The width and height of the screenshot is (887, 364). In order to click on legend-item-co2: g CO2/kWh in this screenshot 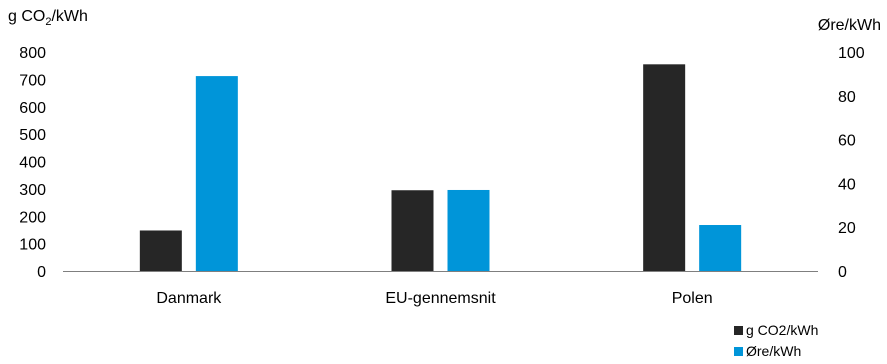, I will do `click(776, 330)`.